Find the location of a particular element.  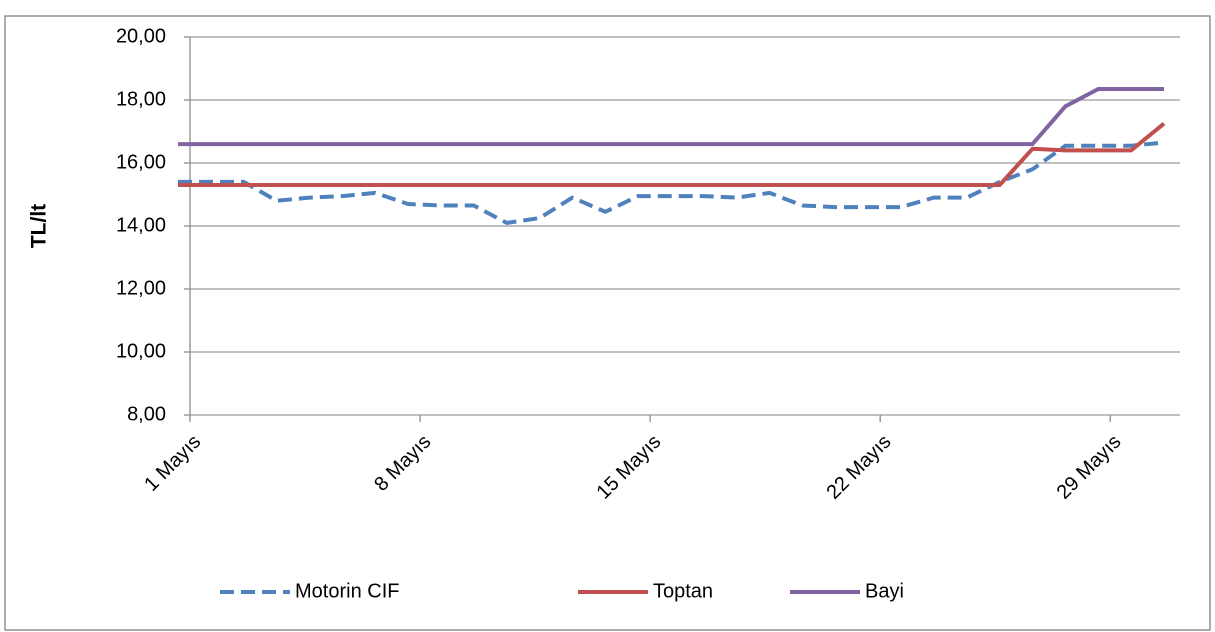

legend-label: Bayi is located at coordinates (884, 591).